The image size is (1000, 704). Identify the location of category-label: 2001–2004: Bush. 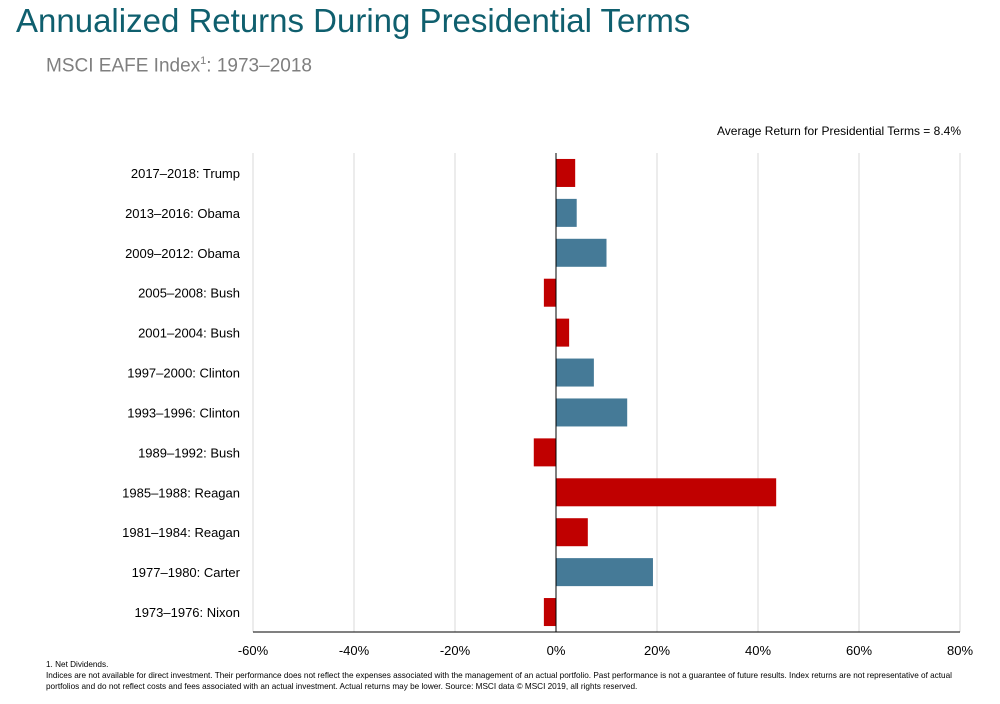
(189, 333).